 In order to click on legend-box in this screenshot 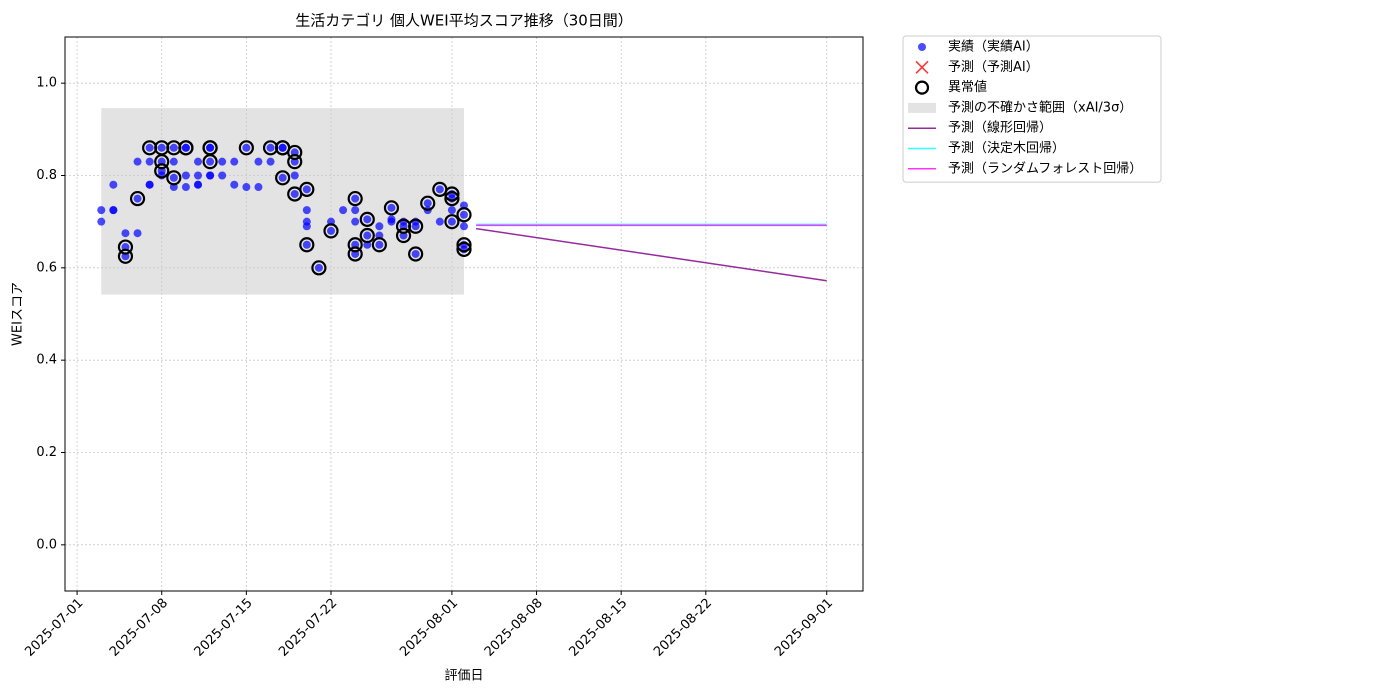, I will do `click(1032, 109)`.